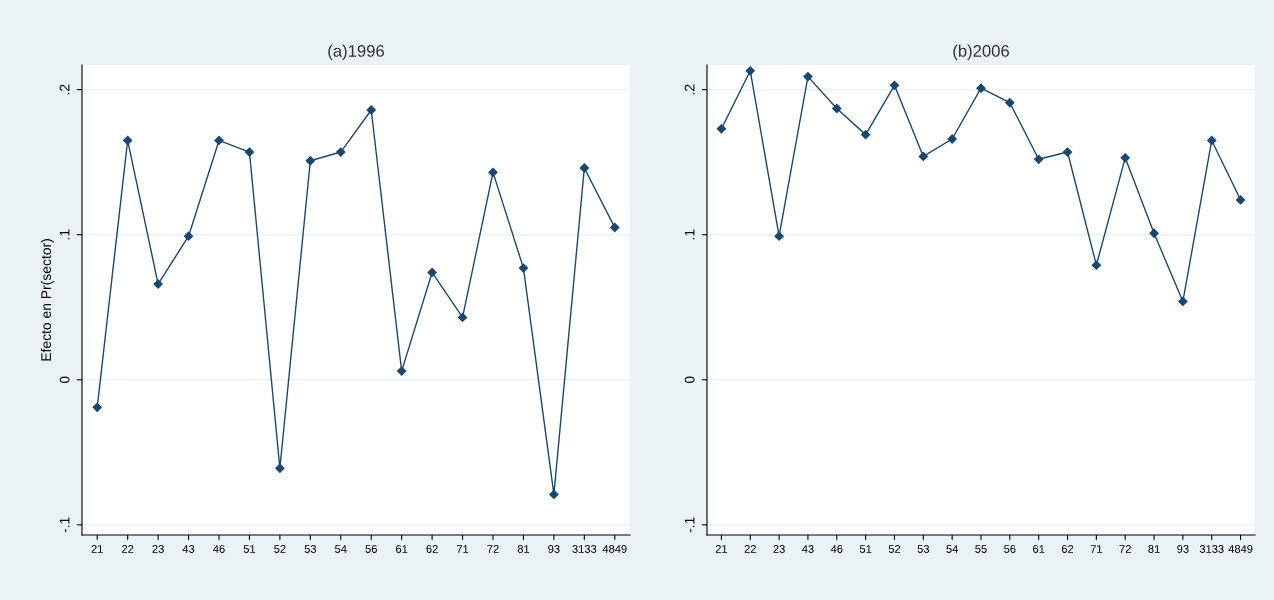 The width and height of the screenshot is (1274, 600). Describe the element at coordinates (981, 52) in the screenshot. I see `chart-title: (b)2006` at that location.